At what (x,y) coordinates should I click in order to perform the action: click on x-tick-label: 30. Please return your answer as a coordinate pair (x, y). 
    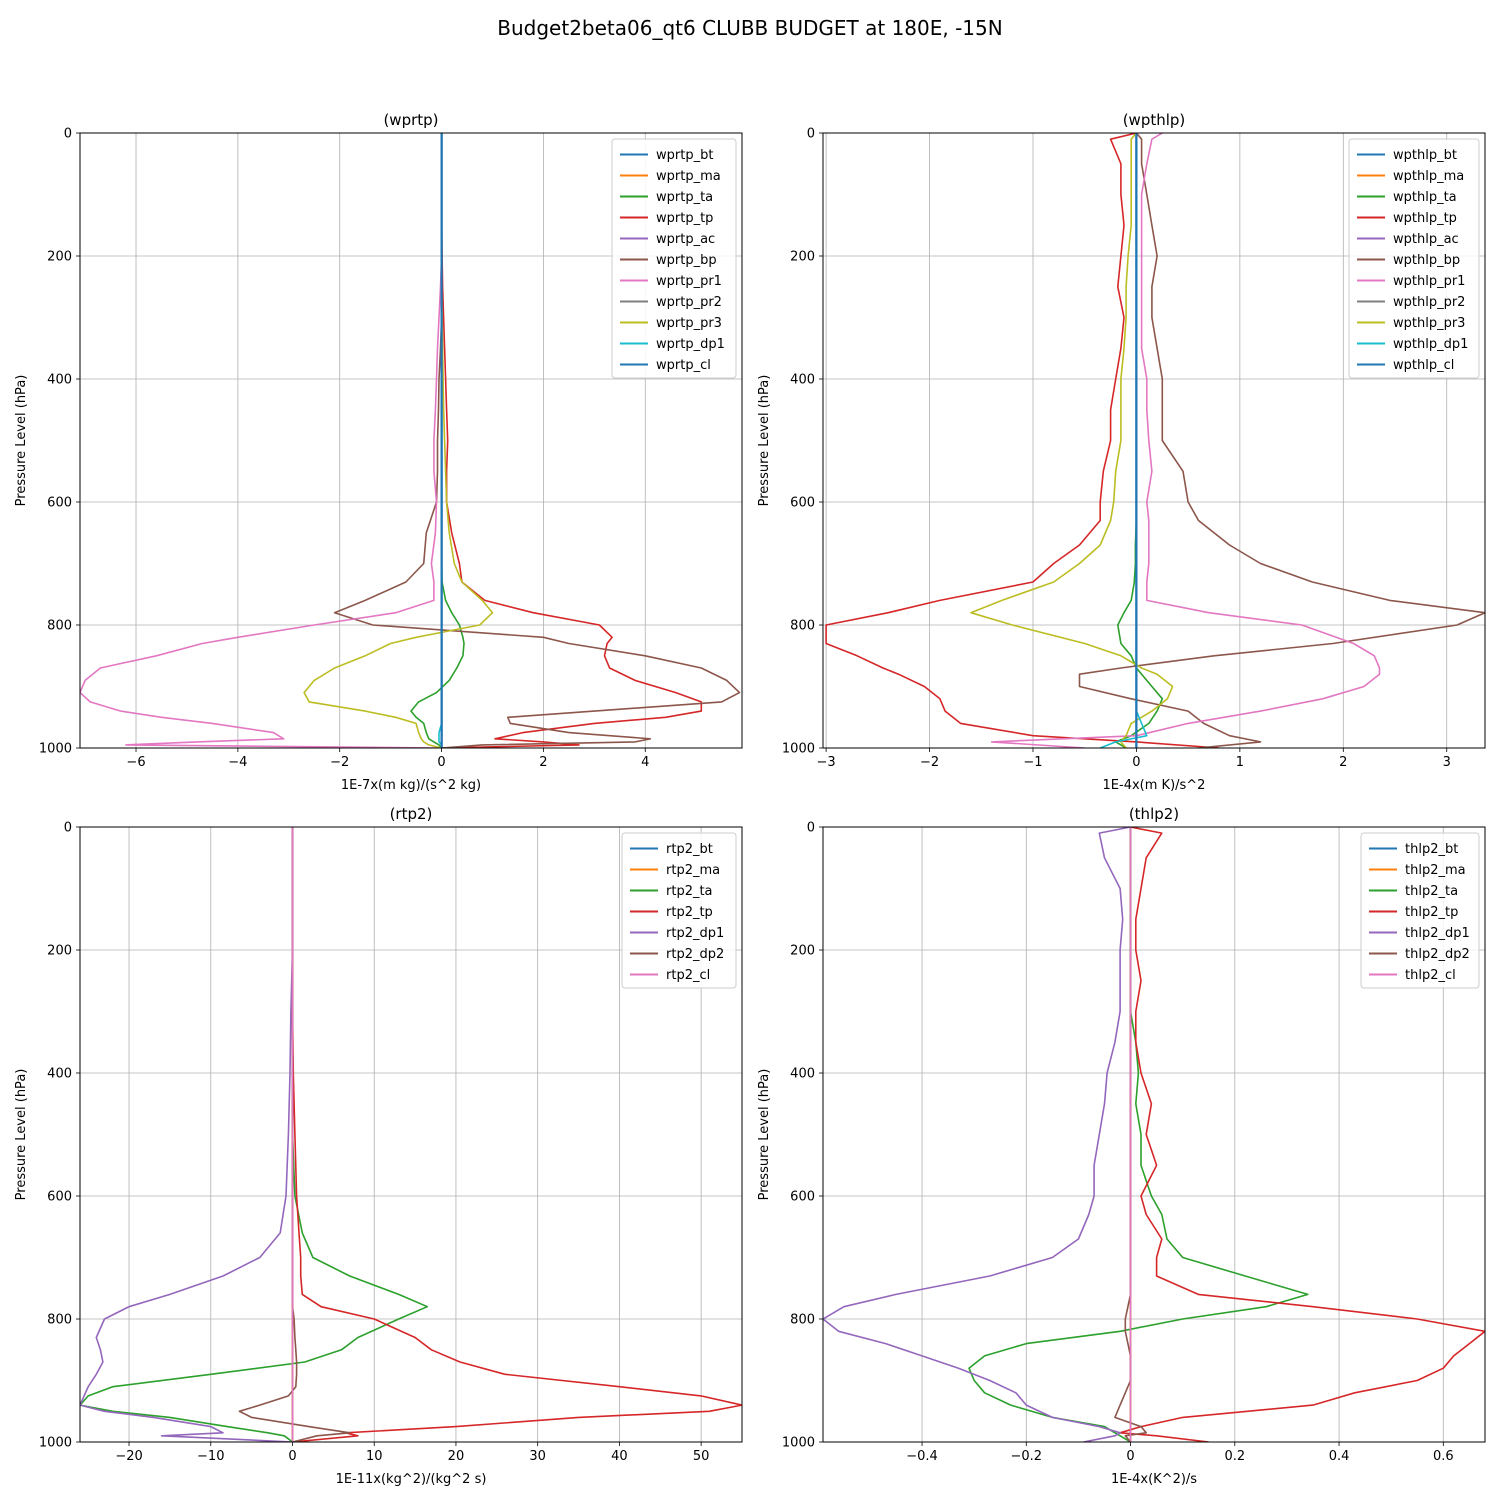
    Looking at the image, I should click on (537, 1456).